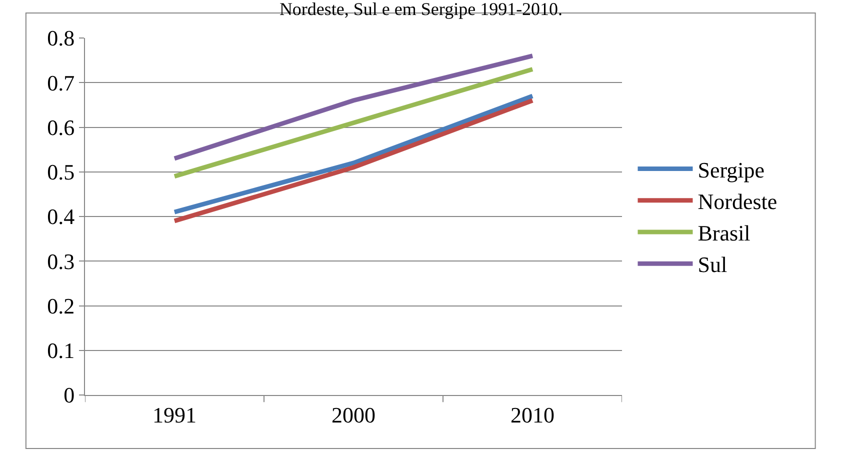 Image resolution: width=842 pixels, height=453 pixels. I want to click on legend-label: Brasil, so click(724, 233).